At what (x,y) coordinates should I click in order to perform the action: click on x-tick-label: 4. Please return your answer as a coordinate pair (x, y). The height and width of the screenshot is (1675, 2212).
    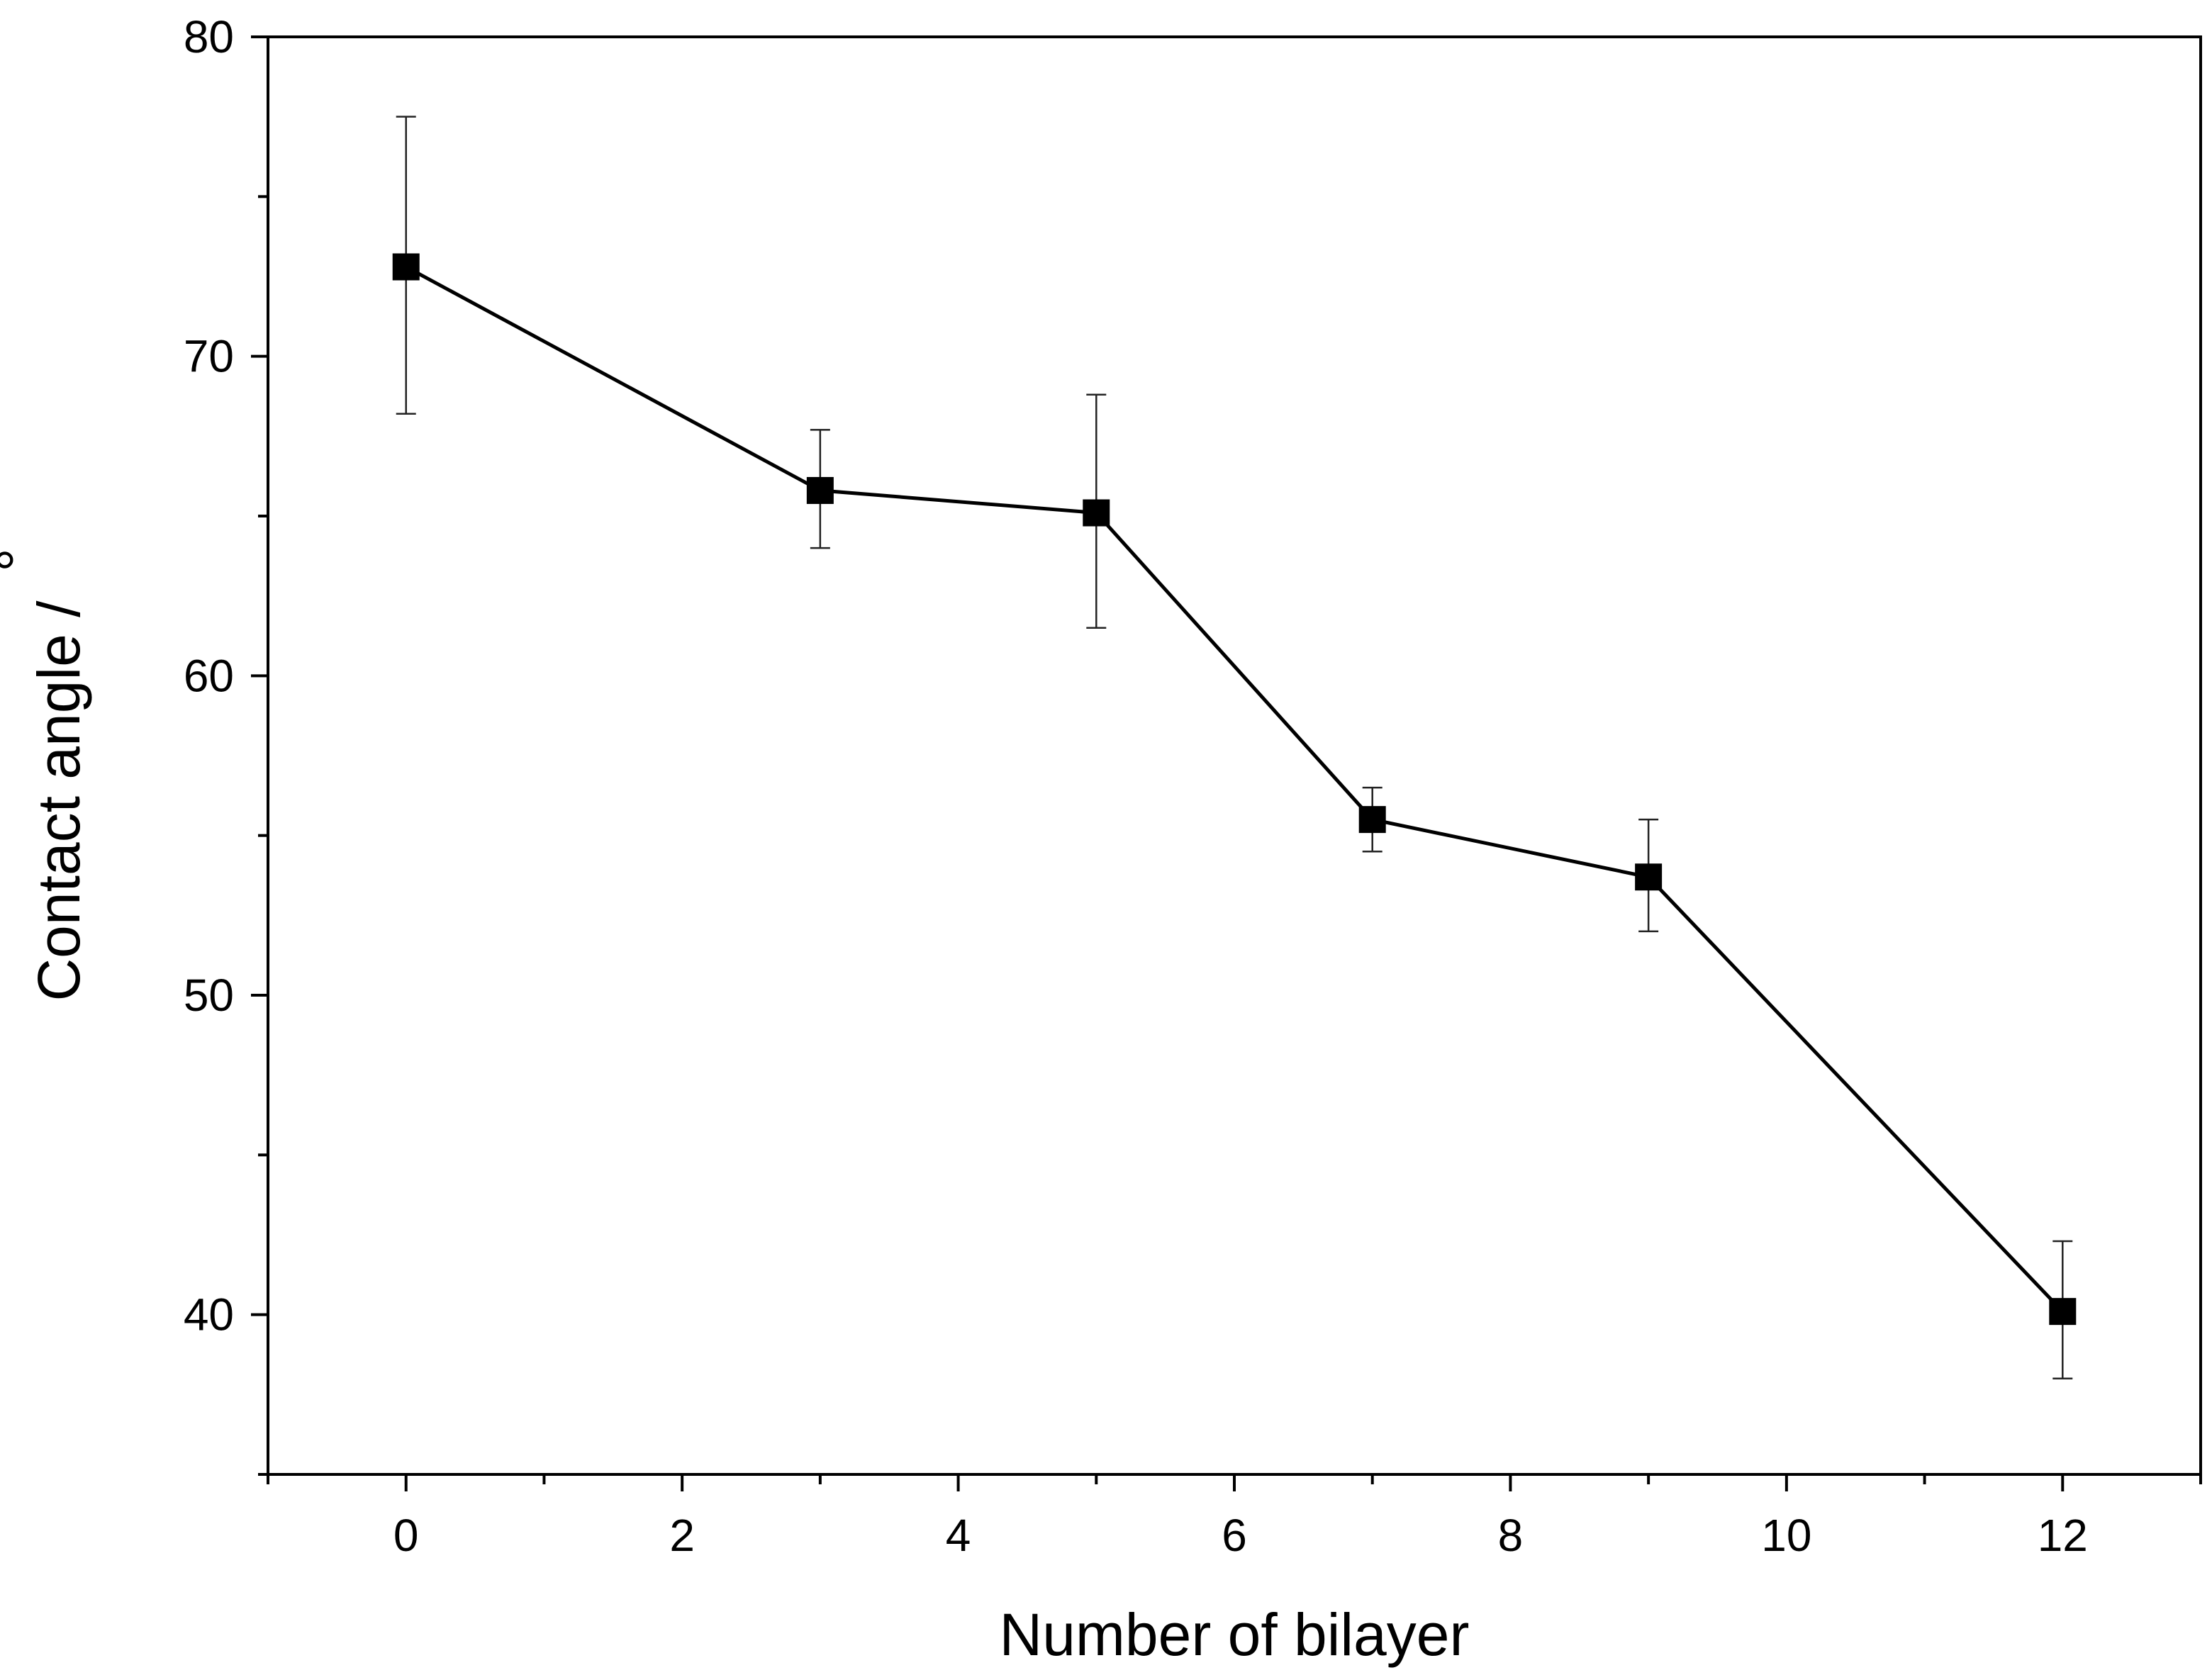
    Looking at the image, I should click on (959, 1535).